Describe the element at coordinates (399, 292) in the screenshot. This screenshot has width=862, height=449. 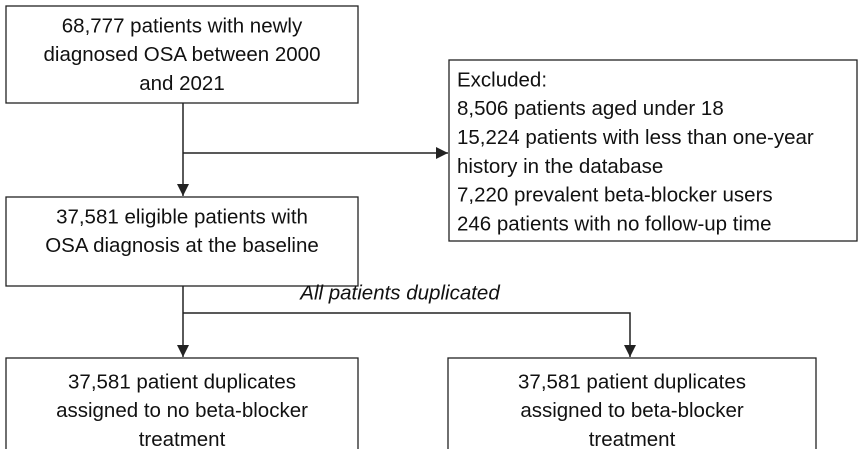
I see `edge-label: All patients duplicated` at that location.